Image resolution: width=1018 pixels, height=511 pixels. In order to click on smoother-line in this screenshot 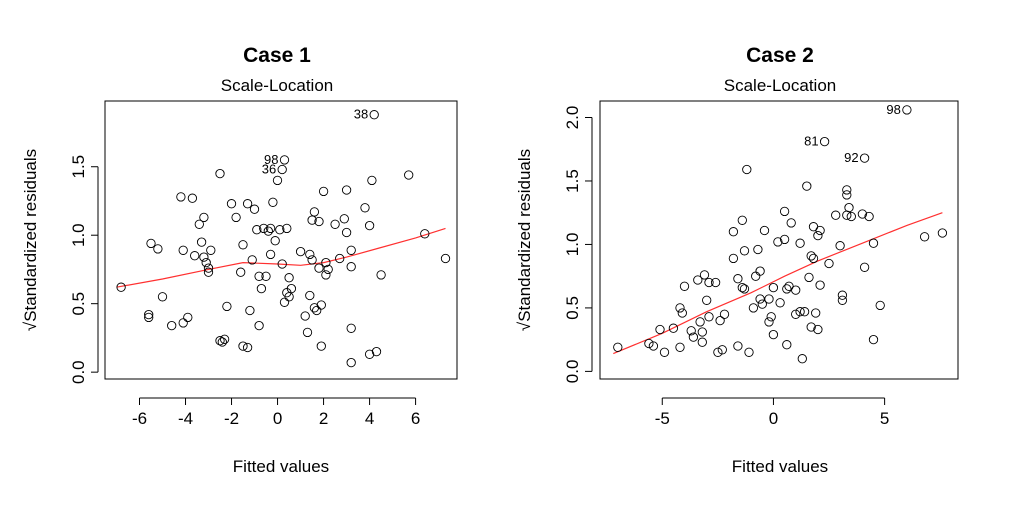, I will do `click(281, 257)`.